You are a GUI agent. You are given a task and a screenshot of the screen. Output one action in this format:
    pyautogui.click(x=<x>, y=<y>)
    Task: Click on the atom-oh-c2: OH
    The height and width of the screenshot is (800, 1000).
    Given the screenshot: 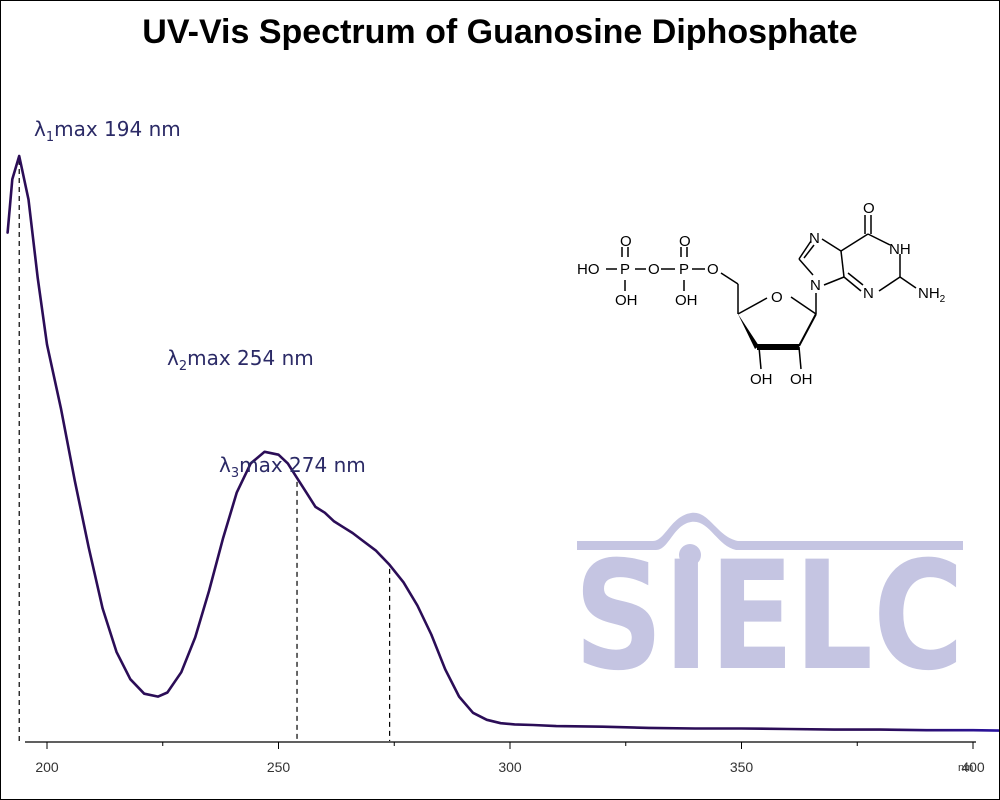 What is the action you would take?
    pyautogui.click(x=801, y=379)
    